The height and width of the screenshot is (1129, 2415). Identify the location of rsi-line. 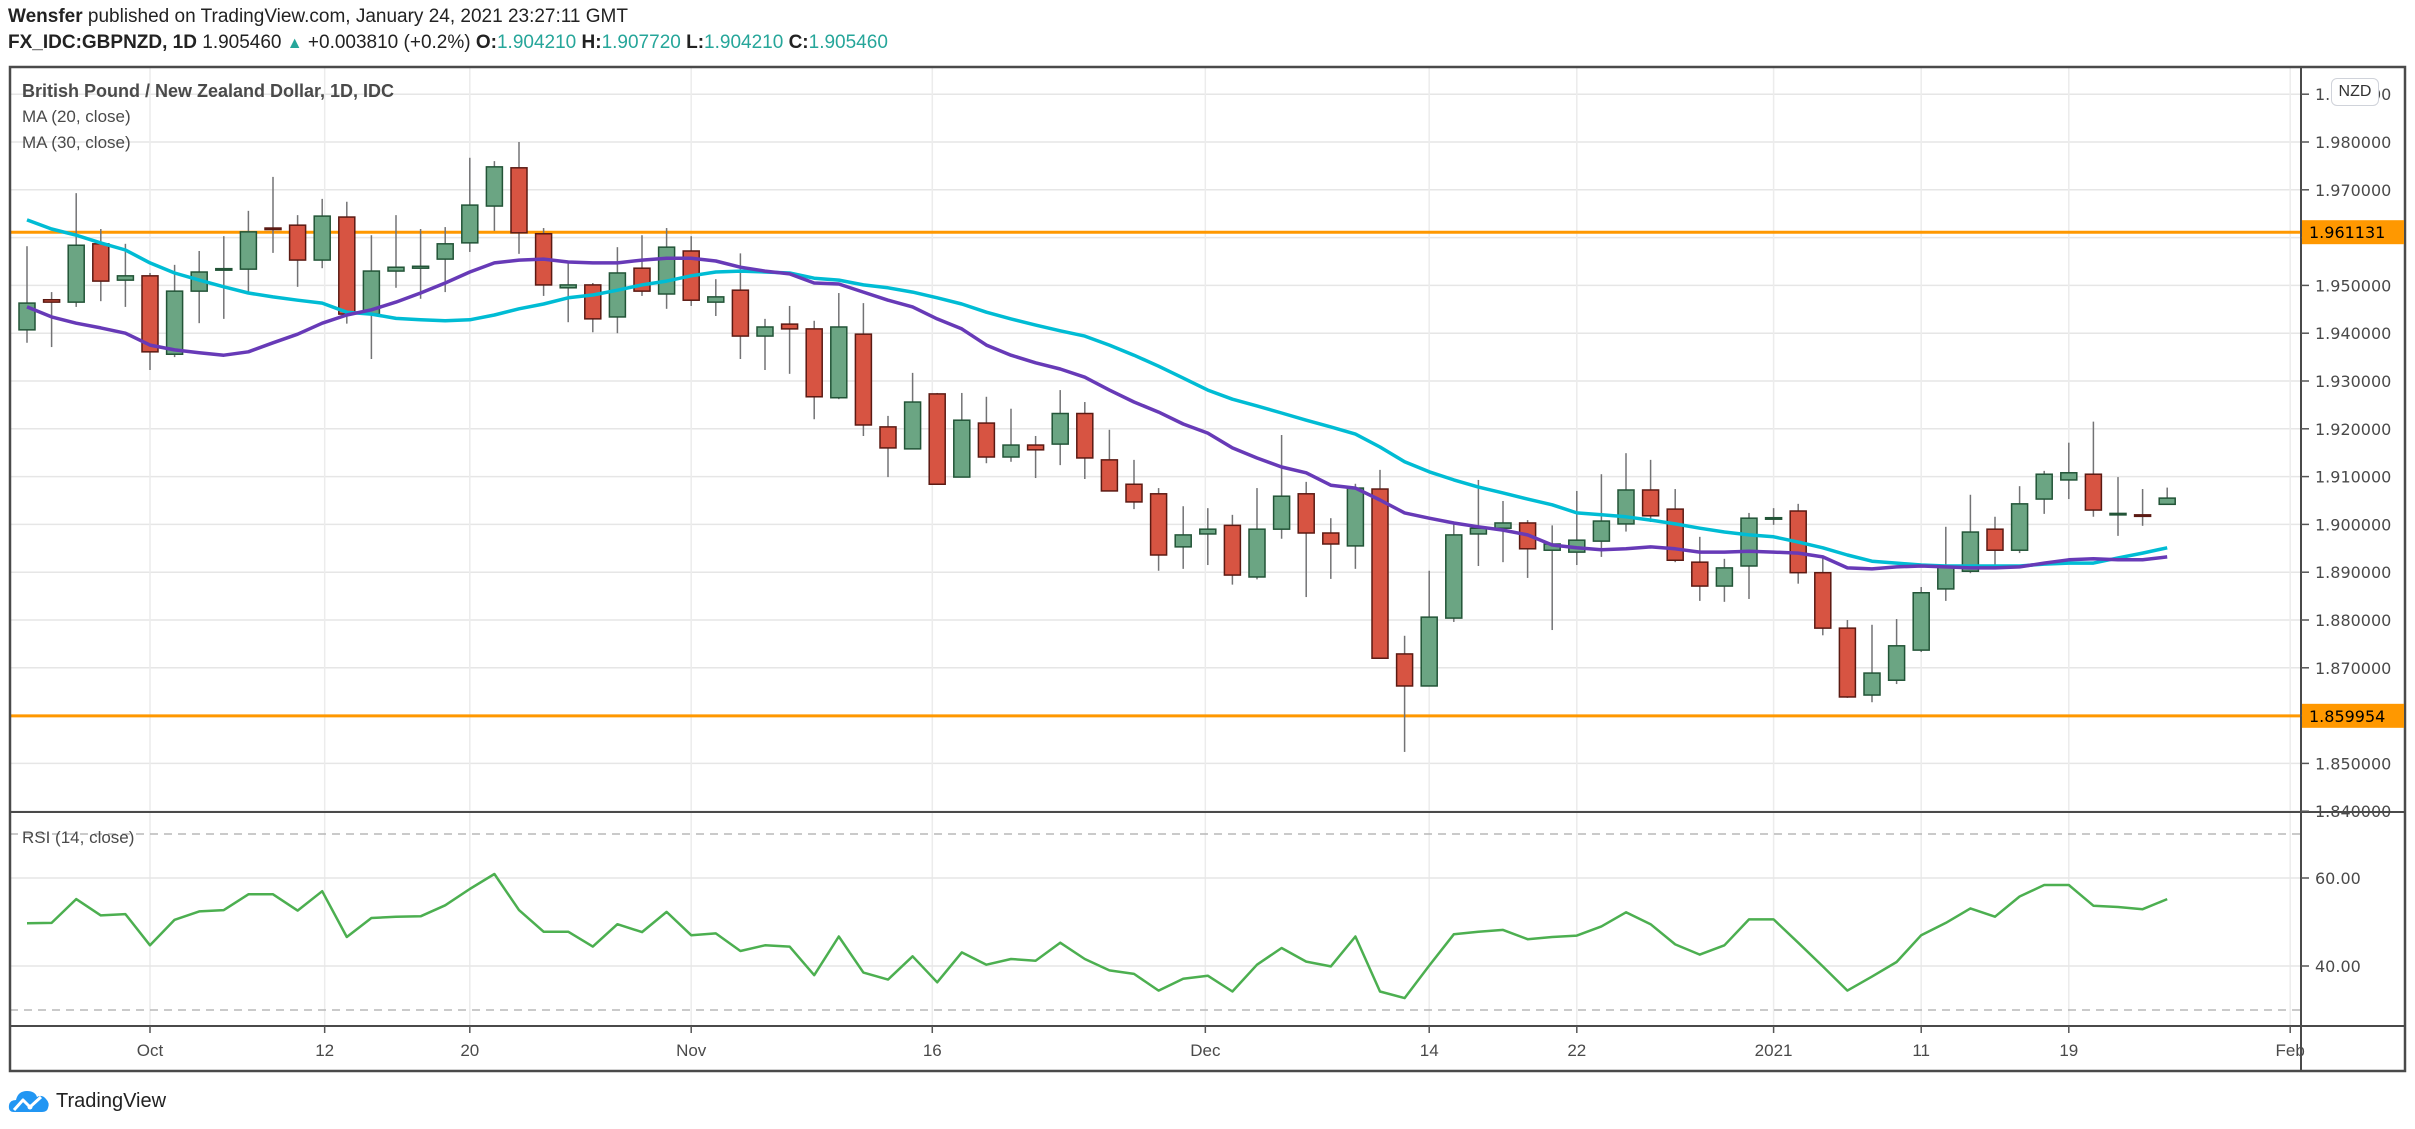
(1097, 936).